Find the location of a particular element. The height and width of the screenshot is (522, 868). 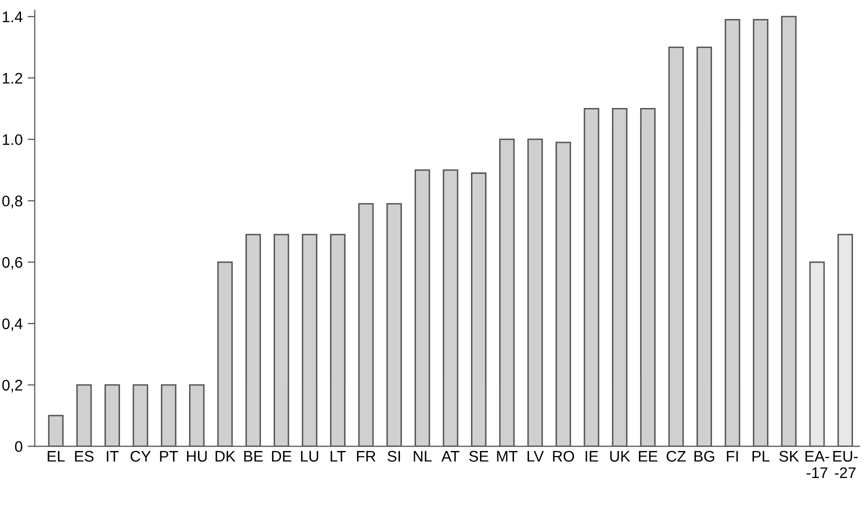

x-tick-label: FI is located at coordinates (732, 456).